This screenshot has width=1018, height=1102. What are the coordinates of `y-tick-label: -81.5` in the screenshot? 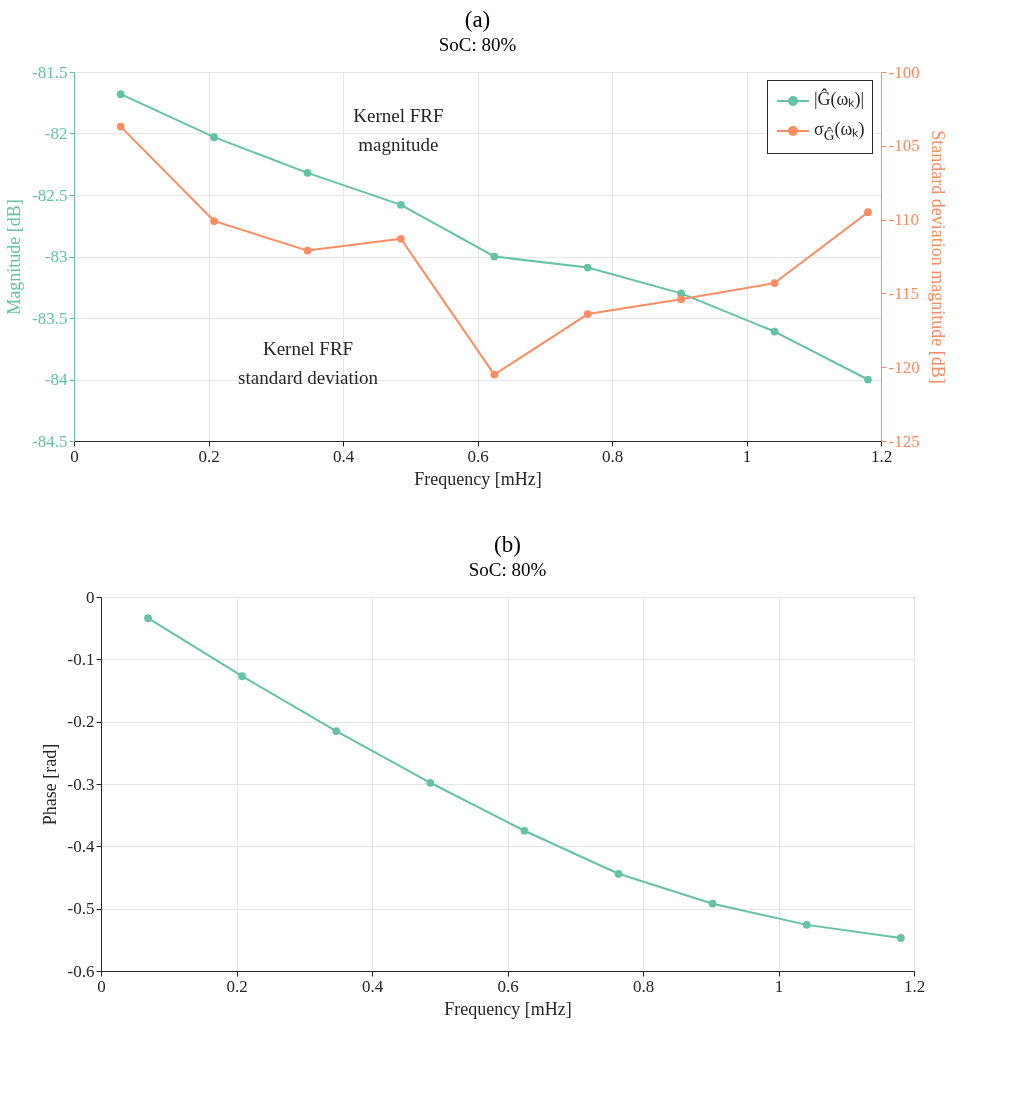 It's located at (50, 72).